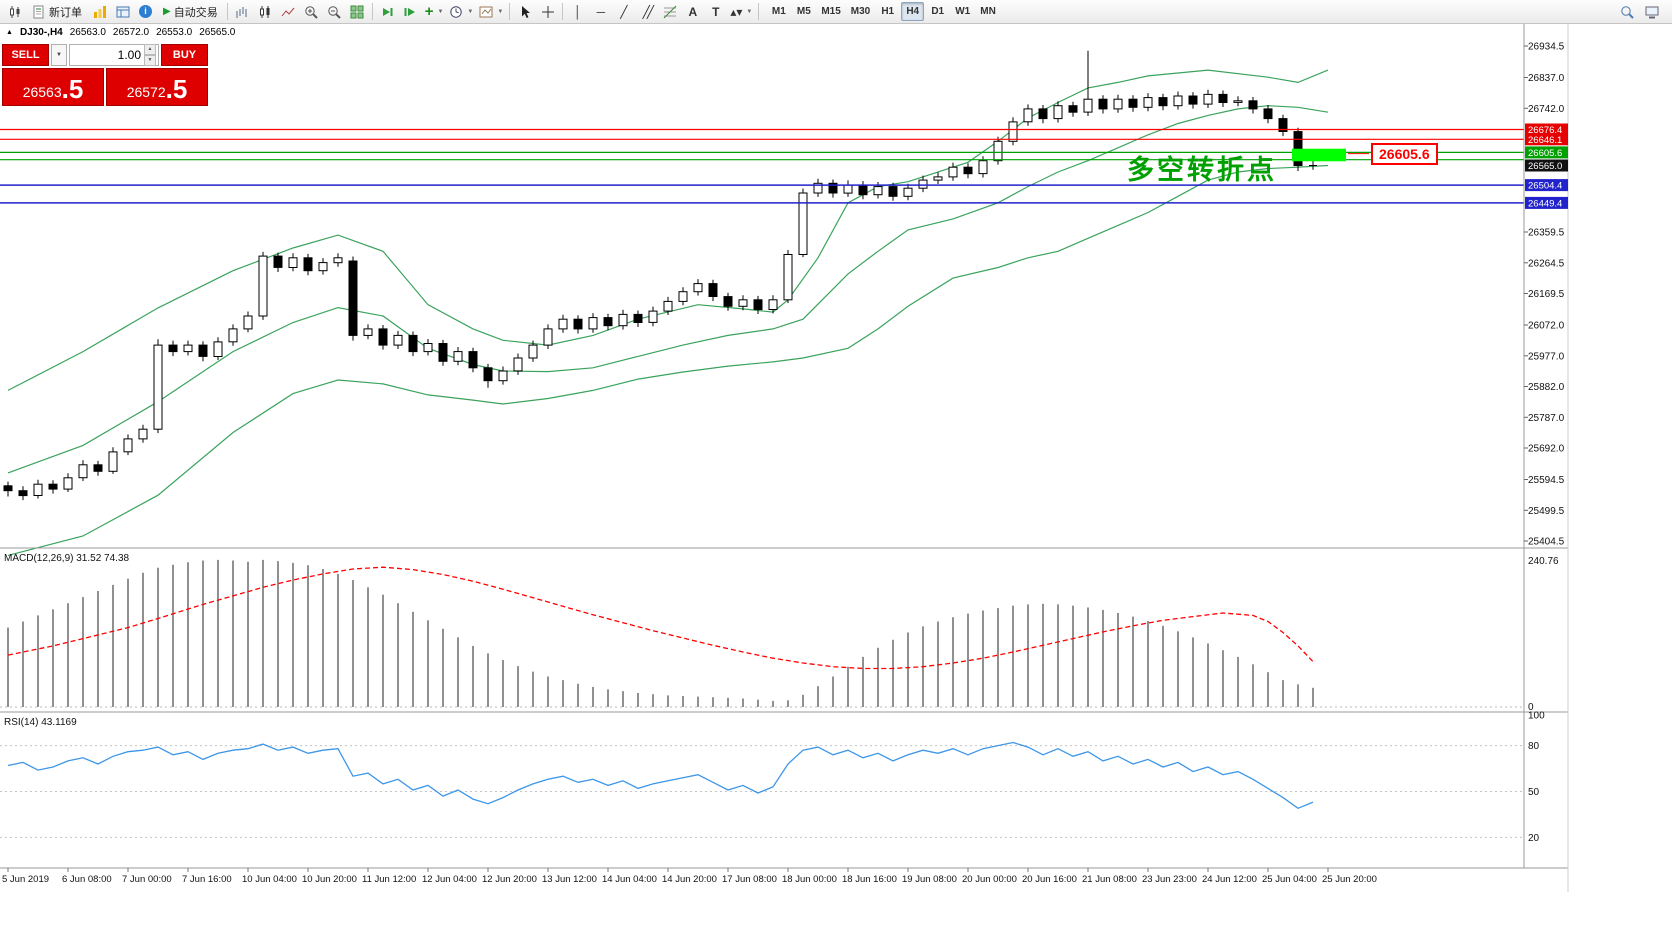  Describe the element at coordinates (524, 12) in the screenshot. I see `cursor-button` at that location.